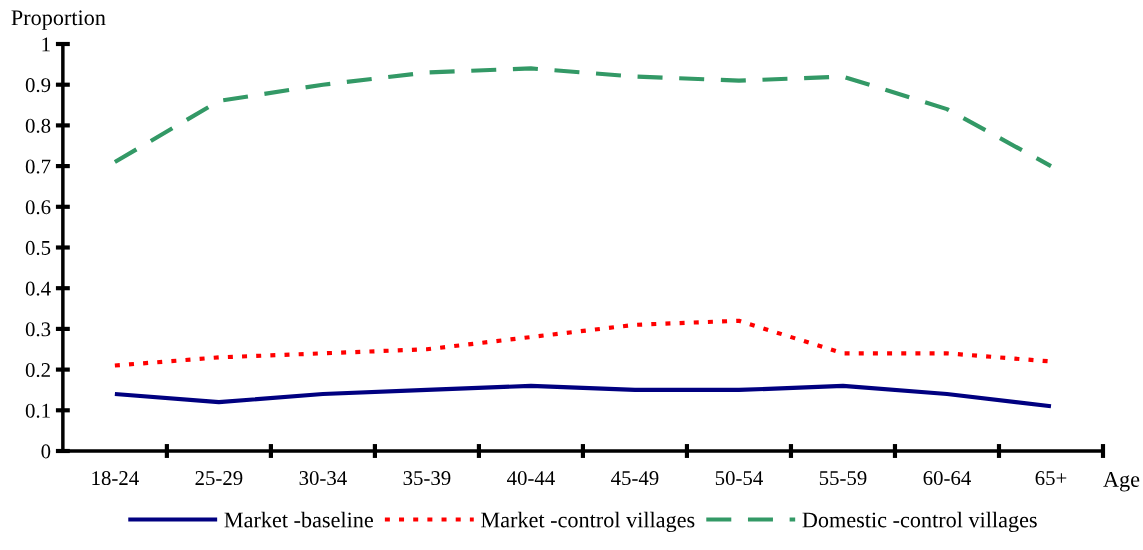 This screenshot has height=550, width=1143. I want to click on y-tick-label: 1, so click(46, 44).